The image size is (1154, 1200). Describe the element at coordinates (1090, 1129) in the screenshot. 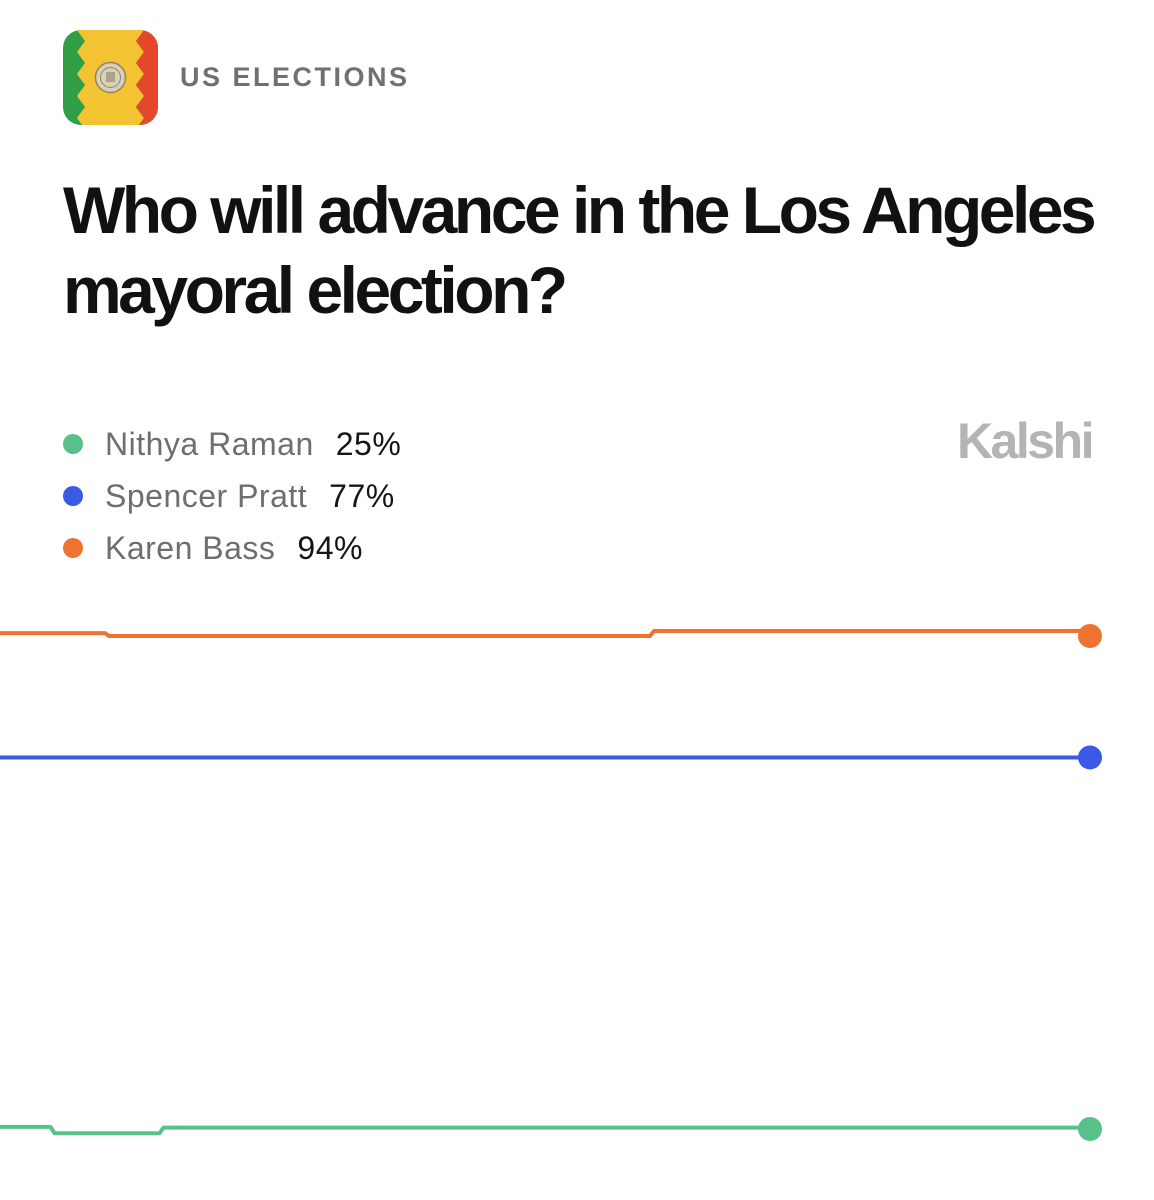

I see `series-endpoint-nithya-raman` at that location.